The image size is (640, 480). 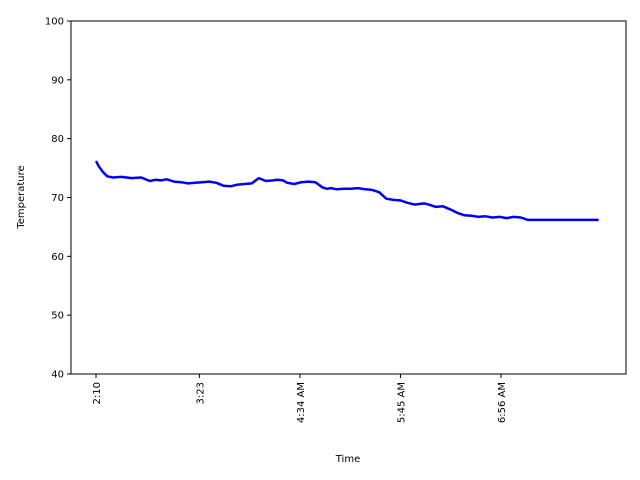 I want to click on x-tick-label: 4:34 AM, so click(x=301, y=402).